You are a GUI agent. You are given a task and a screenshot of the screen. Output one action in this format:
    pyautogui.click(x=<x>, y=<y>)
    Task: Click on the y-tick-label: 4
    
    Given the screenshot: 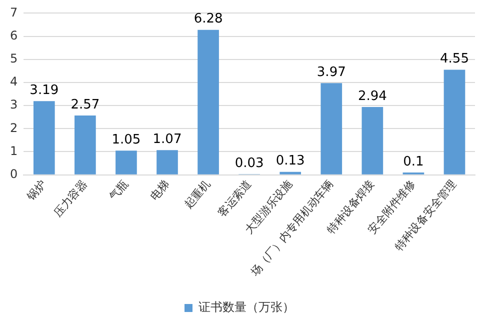 What is the action you would take?
    pyautogui.click(x=14, y=81)
    